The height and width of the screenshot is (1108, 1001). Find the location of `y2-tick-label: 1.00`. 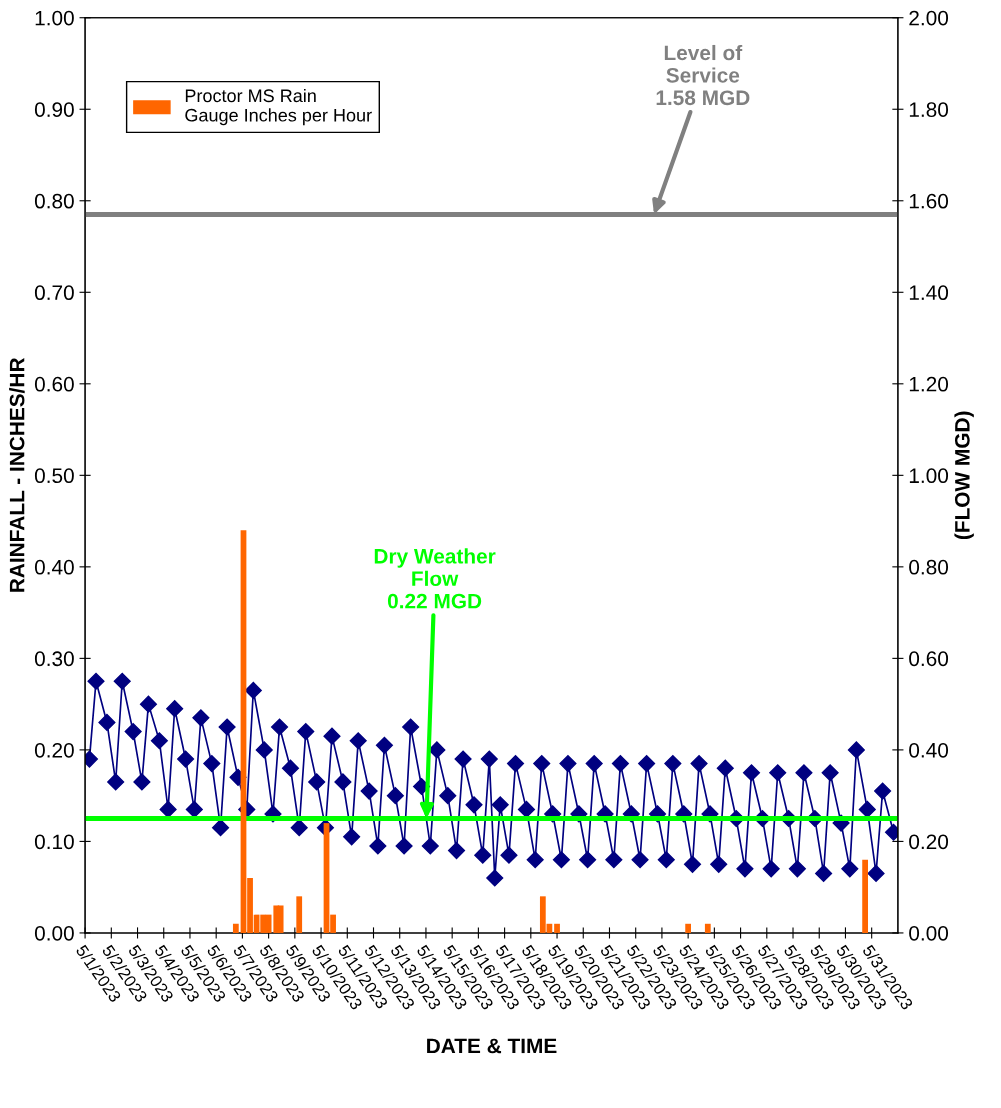

y2-tick-label: 1.00 is located at coordinates (929, 476).